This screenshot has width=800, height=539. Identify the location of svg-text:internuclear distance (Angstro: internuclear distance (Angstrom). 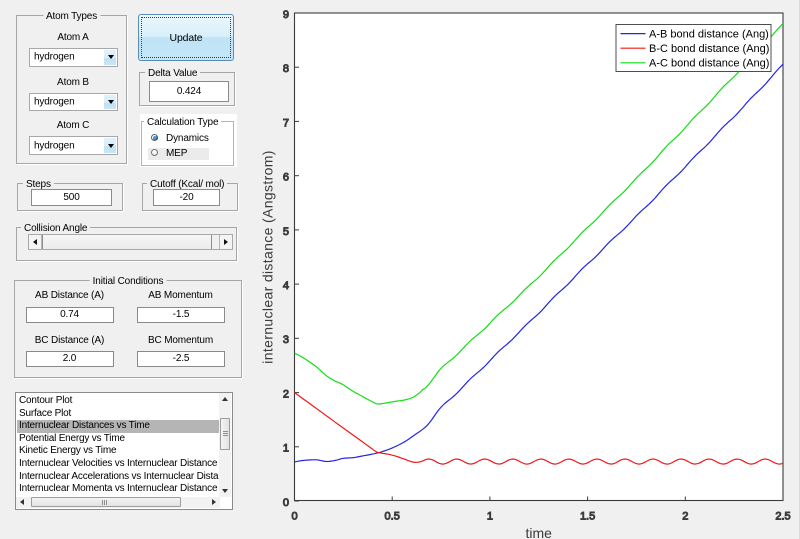
(268, 257).